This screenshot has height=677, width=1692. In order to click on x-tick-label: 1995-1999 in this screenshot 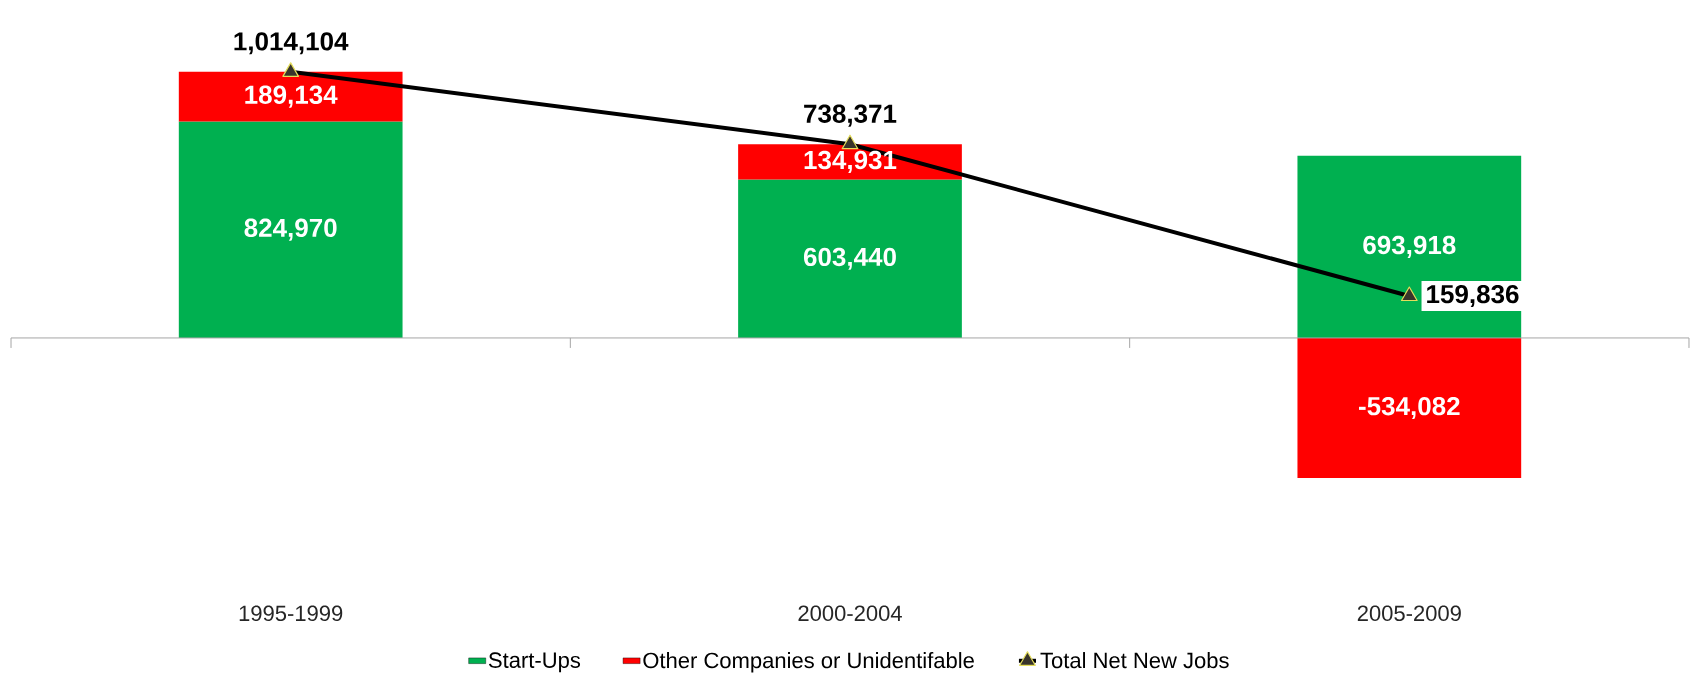, I will do `click(291, 613)`.